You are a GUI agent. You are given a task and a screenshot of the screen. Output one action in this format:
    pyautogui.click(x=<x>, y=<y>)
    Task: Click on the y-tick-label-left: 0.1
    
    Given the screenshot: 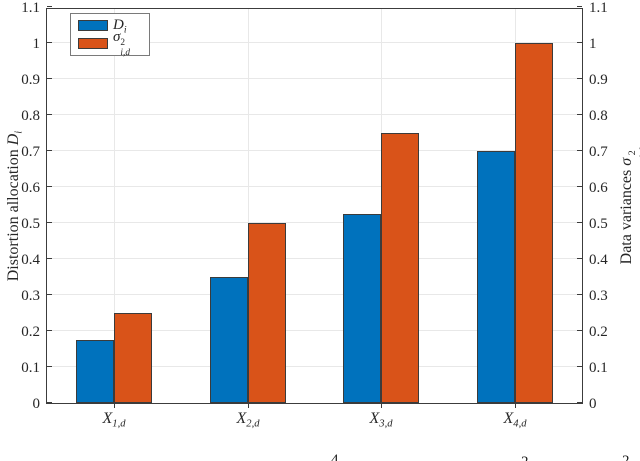 What is the action you would take?
    pyautogui.click(x=30, y=368)
    